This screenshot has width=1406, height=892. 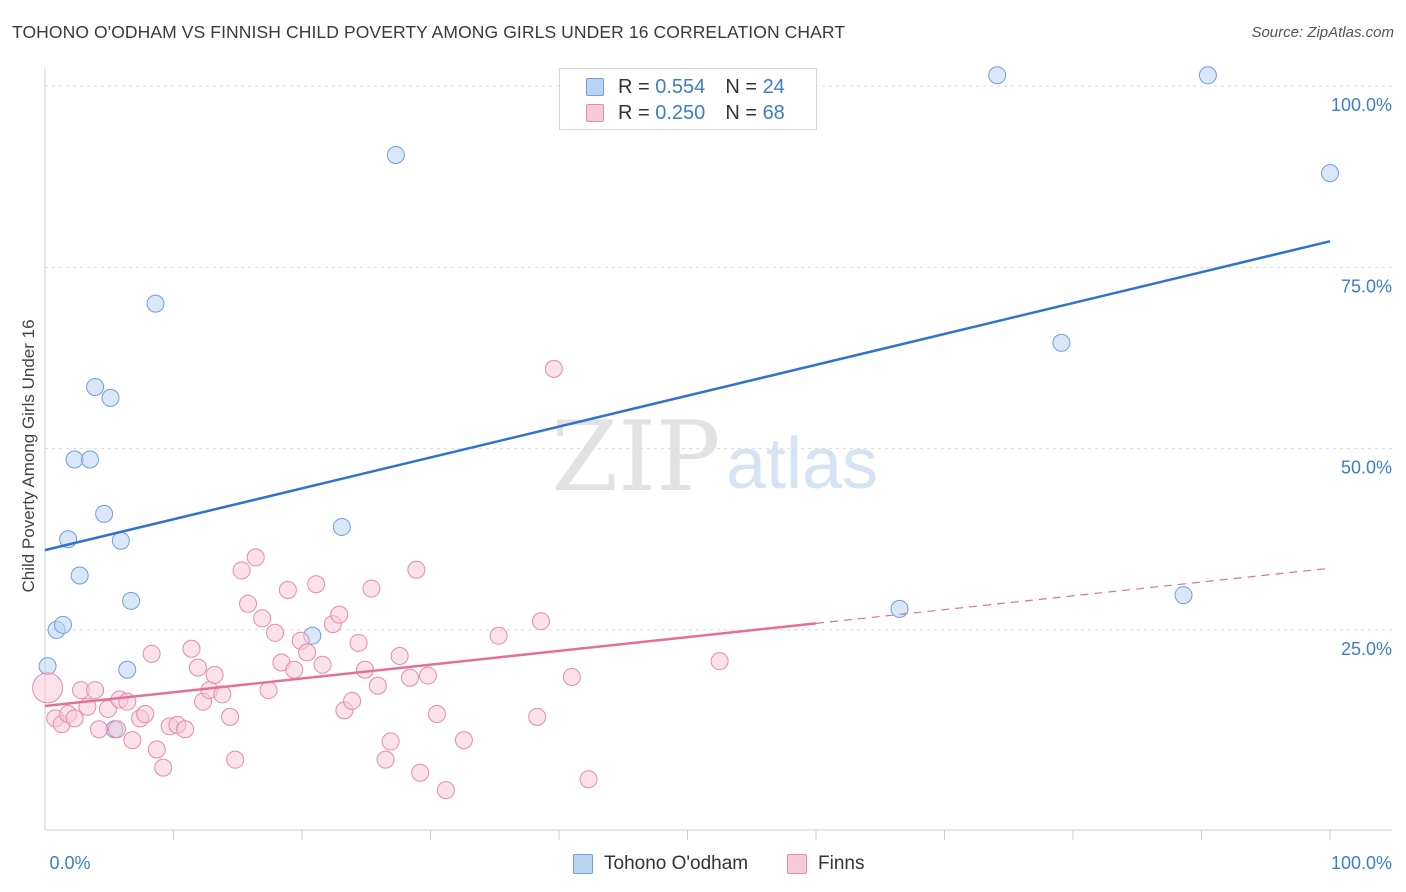 What do you see at coordinates (583, 864) in the screenshot?
I see `legend-bottom-swatch-tohono` at bounding box center [583, 864].